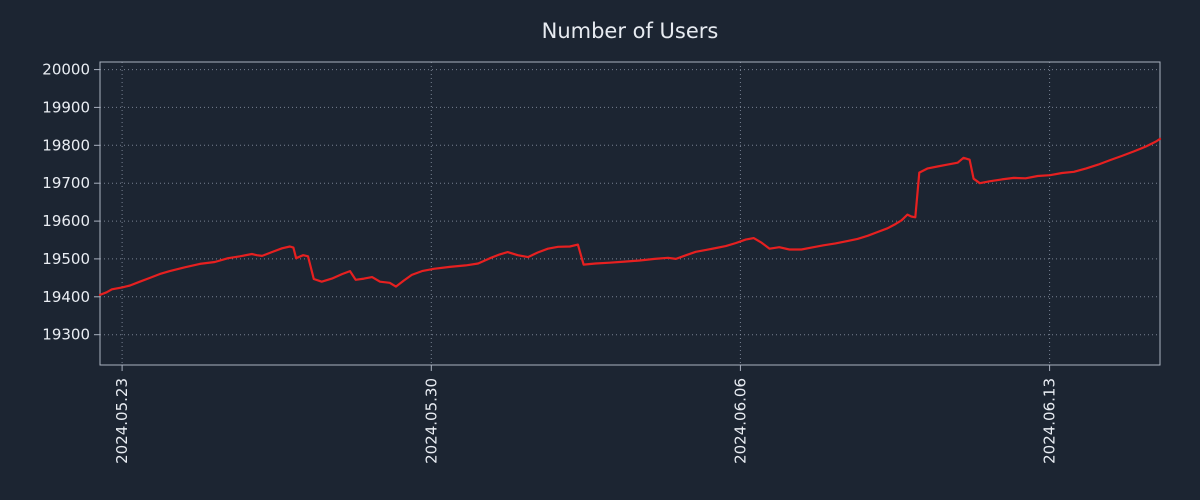 Image resolution: width=1200 pixels, height=500 pixels. Describe the element at coordinates (66, 145) in the screenshot. I see `y-tick-label: 19800` at that location.